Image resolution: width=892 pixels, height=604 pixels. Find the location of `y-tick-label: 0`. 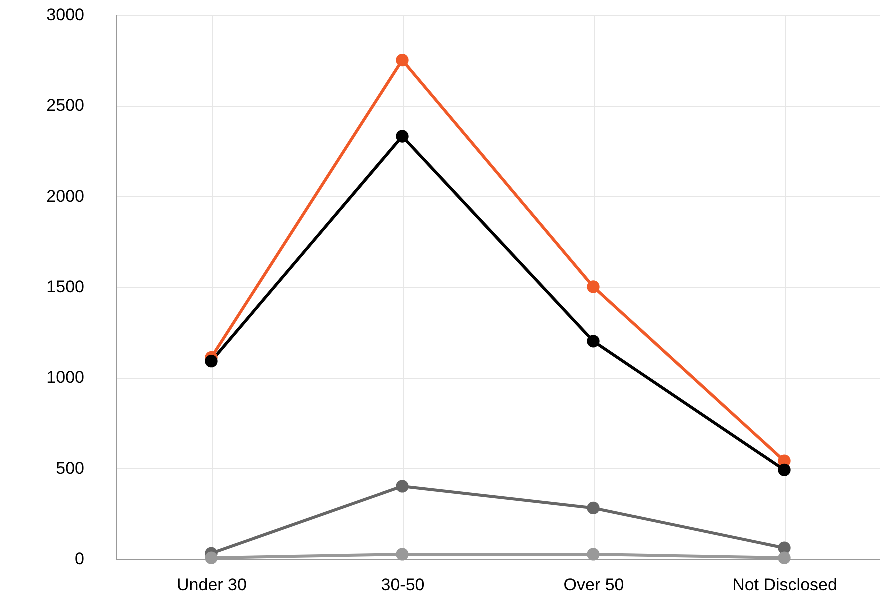

y-tick-label: 0 is located at coordinates (79, 559).